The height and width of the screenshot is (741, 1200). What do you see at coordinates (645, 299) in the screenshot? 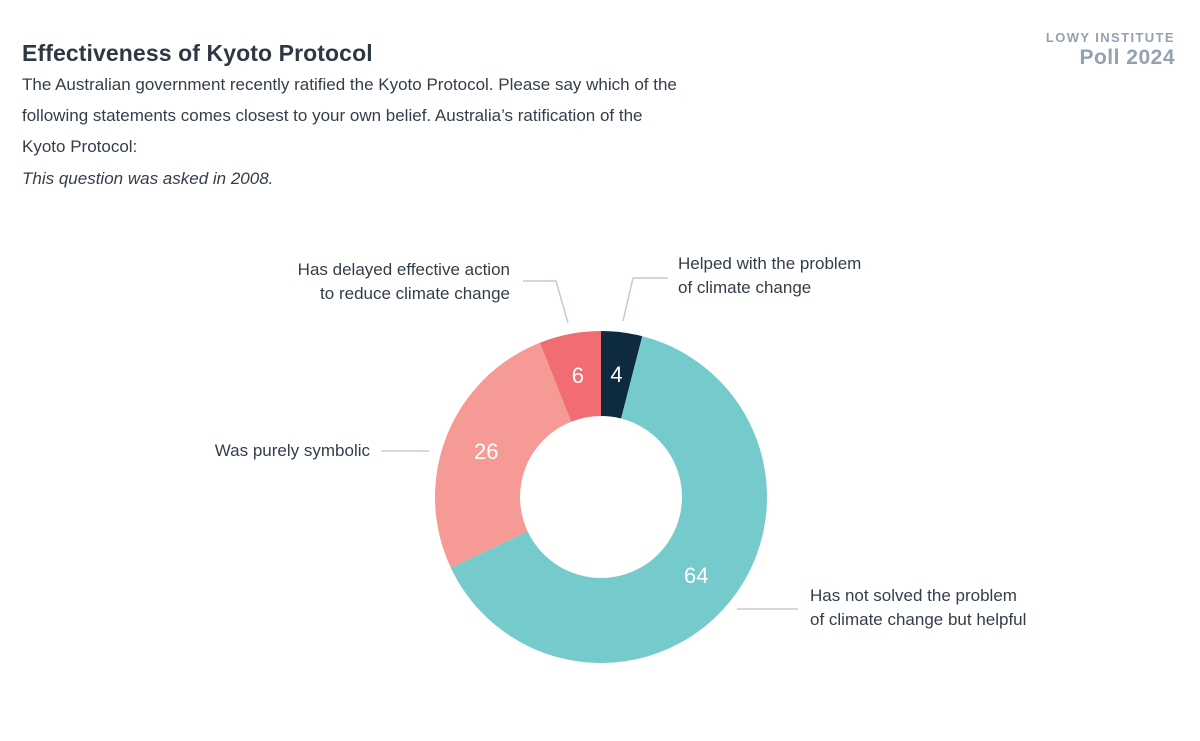
I see `leader-line-helped` at bounding box center [645, 299].